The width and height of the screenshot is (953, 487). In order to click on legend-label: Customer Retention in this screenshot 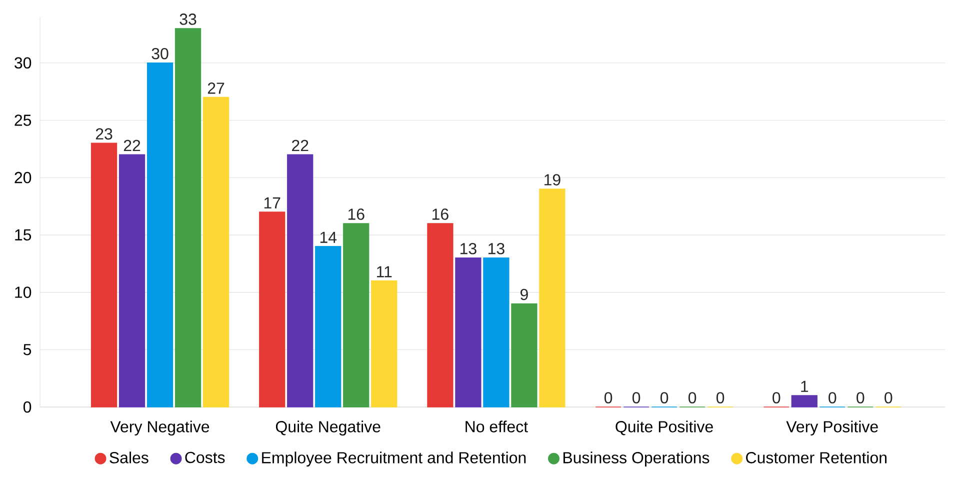, I will do `click(816, 458)`.